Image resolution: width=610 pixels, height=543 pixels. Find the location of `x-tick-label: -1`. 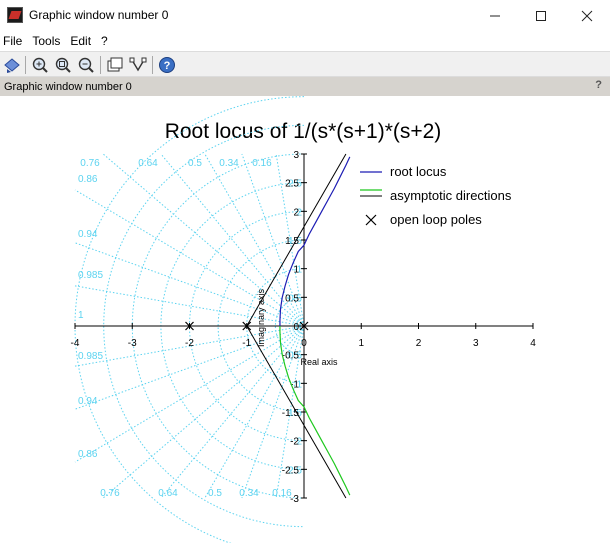

x-tick-label: -1 is located at coordinates (246, 343).